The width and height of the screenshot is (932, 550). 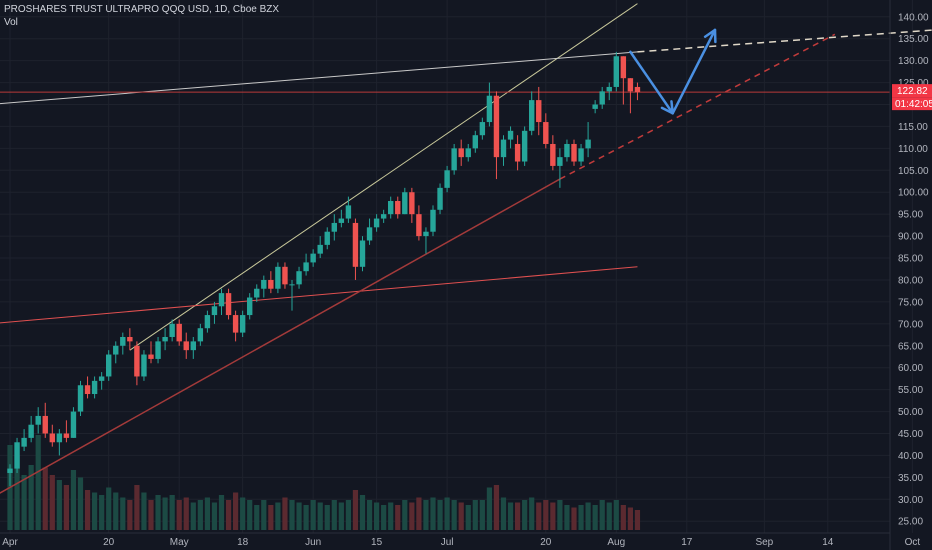 What do you see at coordinates (910, 302) in the screenshot?
I see `price-tick-label: 75.00` at bounding box center [910, 302].